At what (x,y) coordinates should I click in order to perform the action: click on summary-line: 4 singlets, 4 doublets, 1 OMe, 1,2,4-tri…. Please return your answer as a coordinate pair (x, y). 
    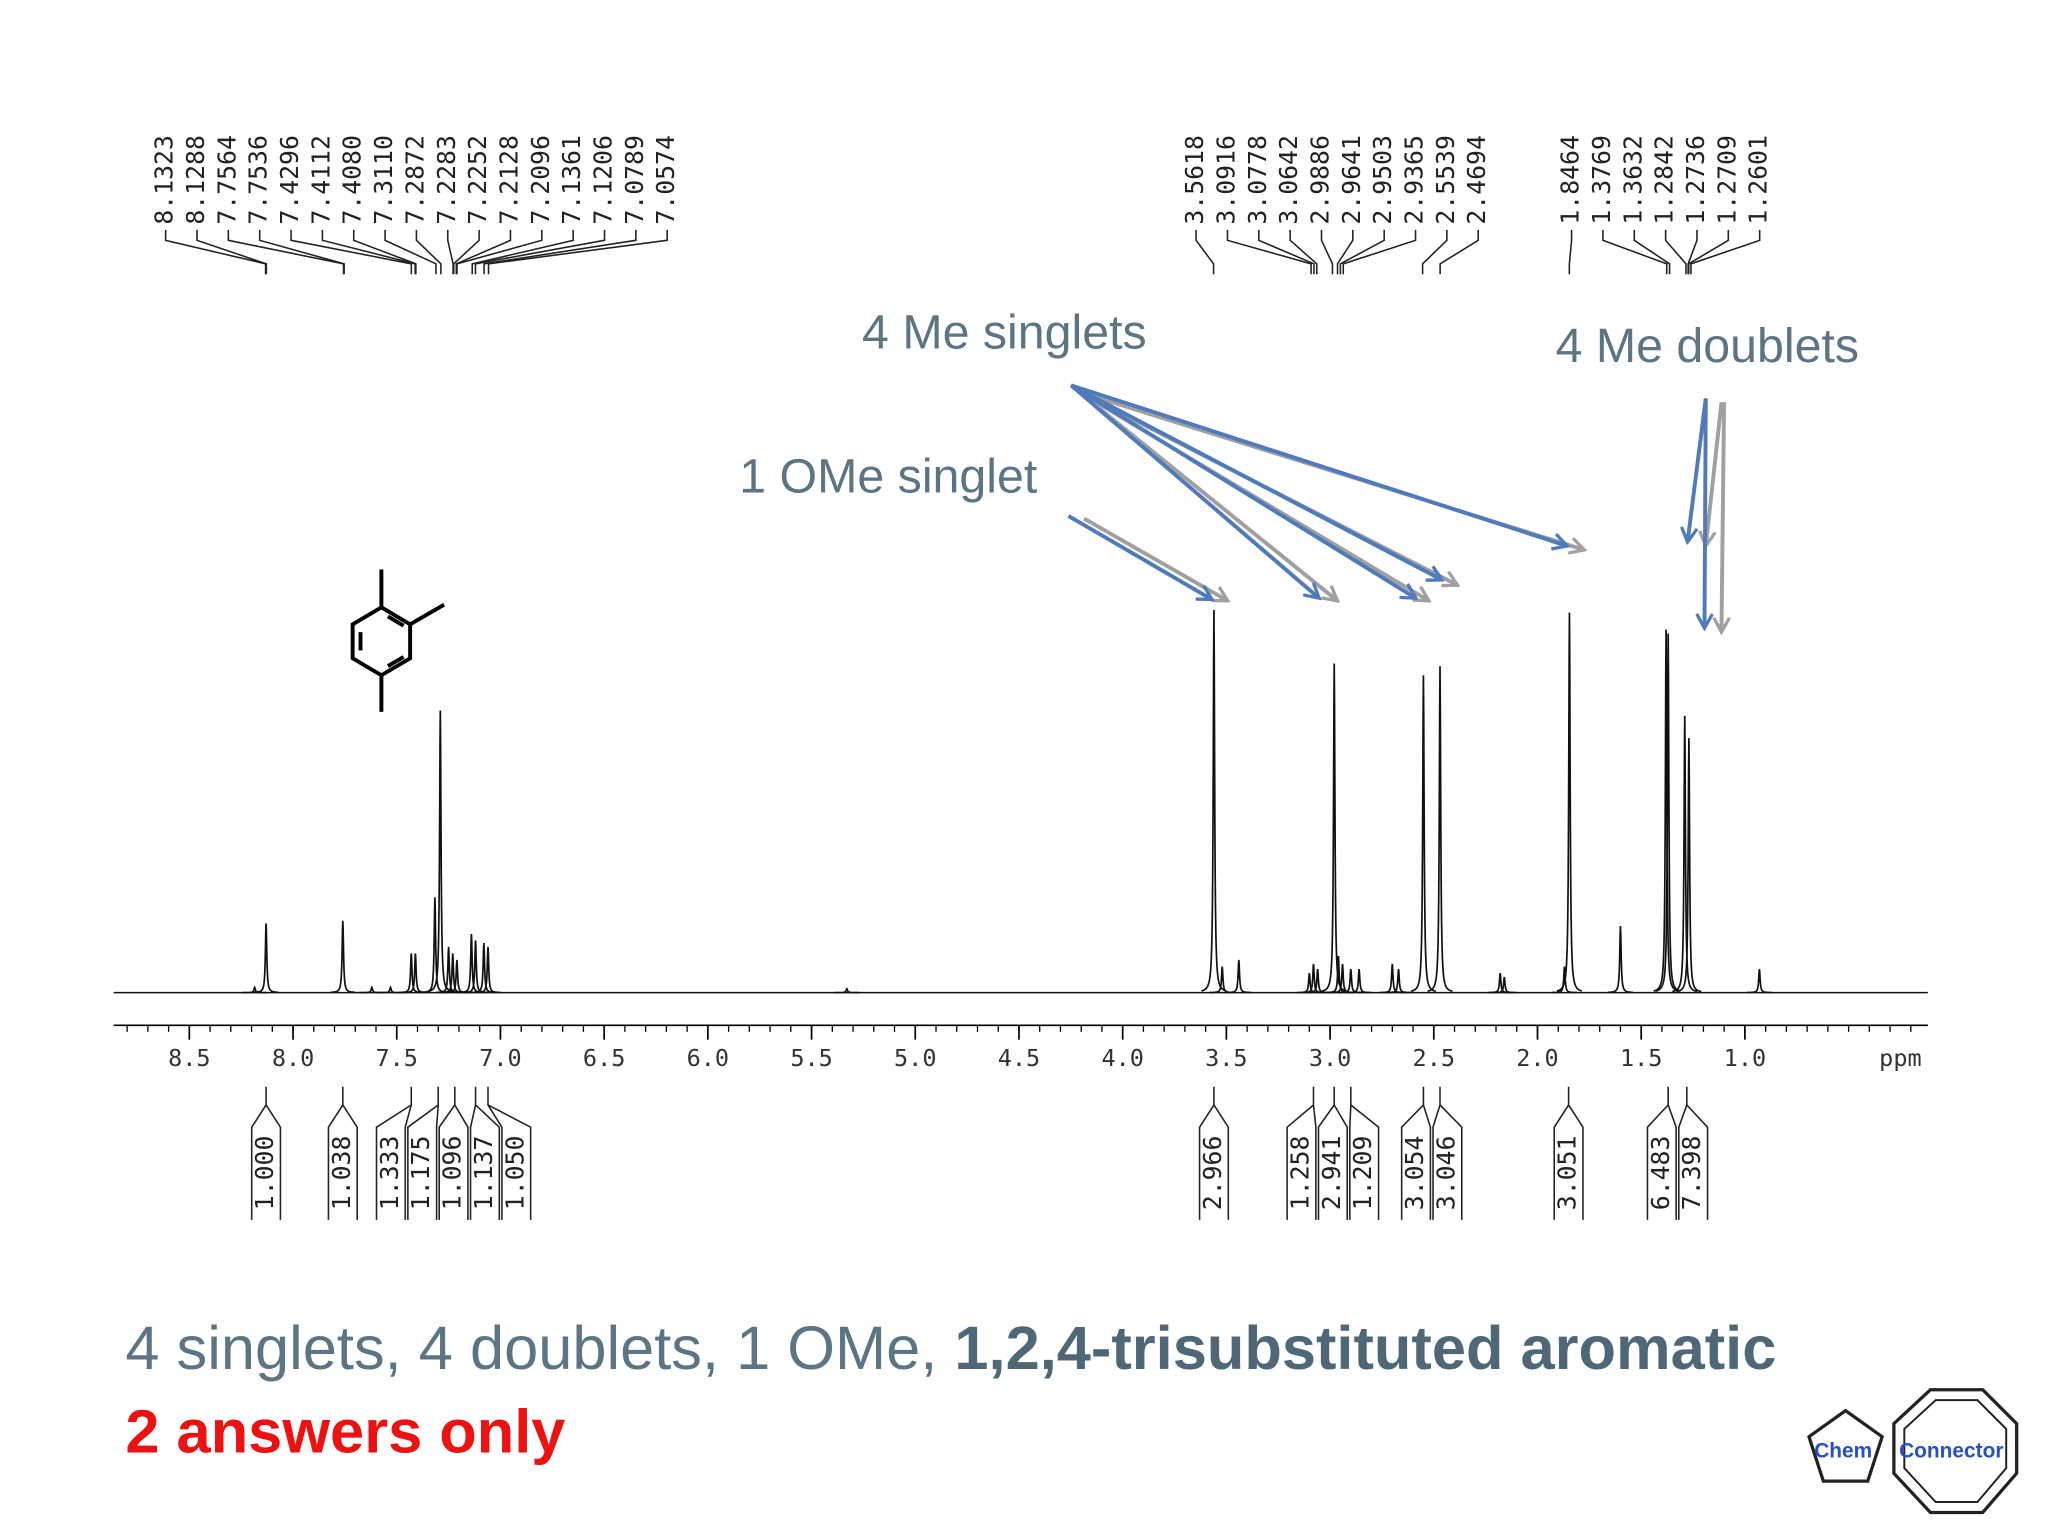
    Looking at the image, I should click on (950, 1348).